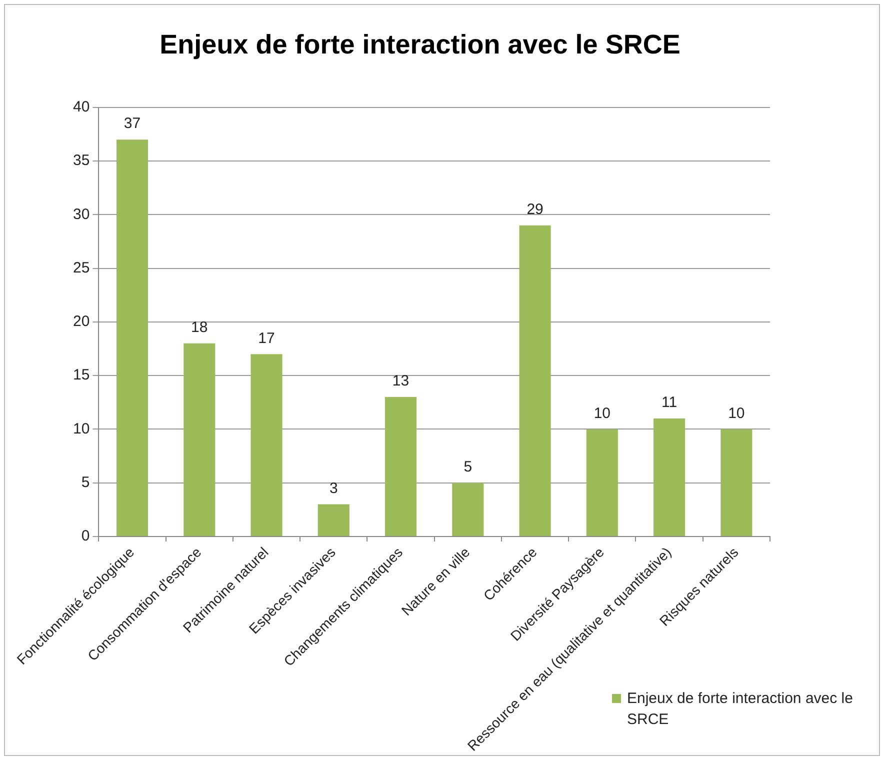 The image size is (888, 762). Describe the element at coordinates (199, 327) in the screenshot. I see `data-label: 18` at that location.